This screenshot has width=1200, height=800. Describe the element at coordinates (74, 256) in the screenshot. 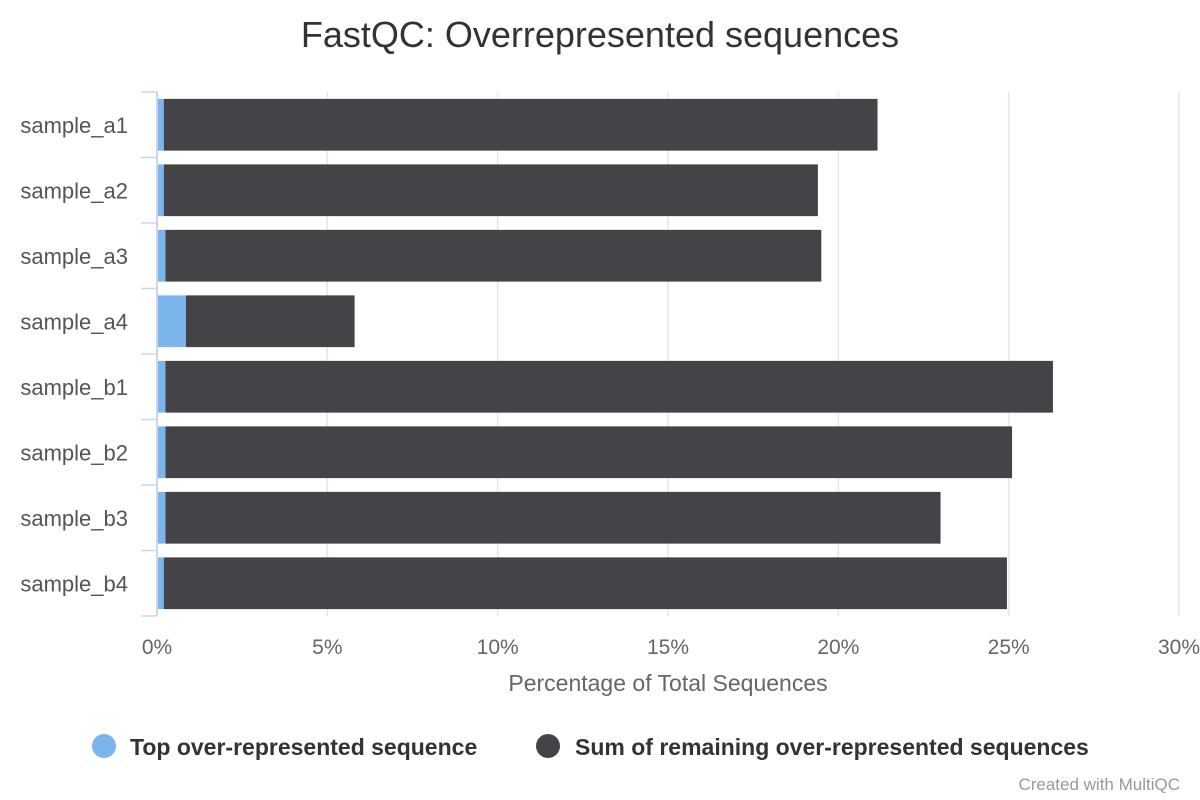

I see `category-label: sample_a3` at that location.